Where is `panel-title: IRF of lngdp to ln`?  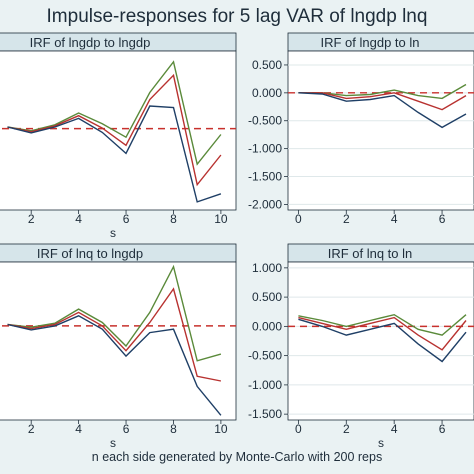 panel-title: IRF of lngdp to ln is located at coordinates (370, 42).